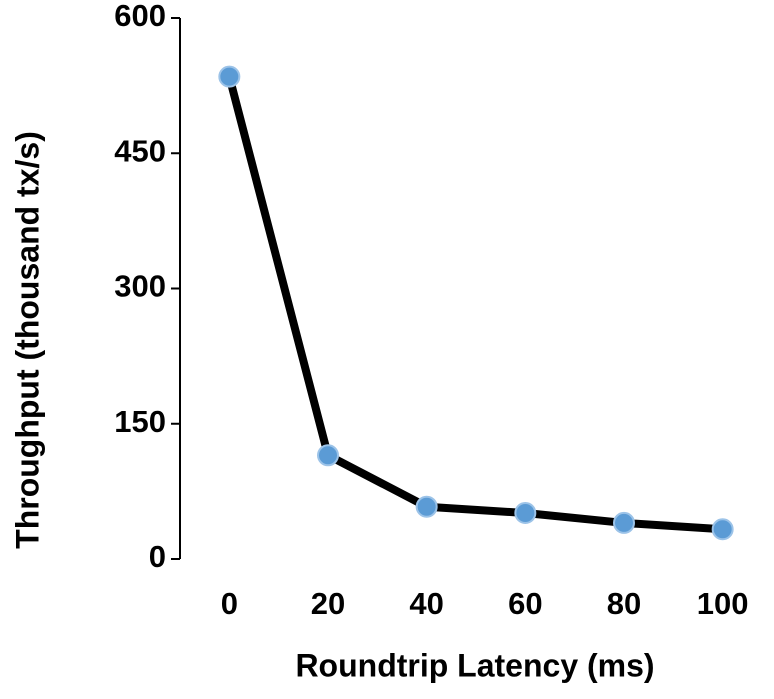  I want to click on y-tick-label: 0, so click(157, 556).